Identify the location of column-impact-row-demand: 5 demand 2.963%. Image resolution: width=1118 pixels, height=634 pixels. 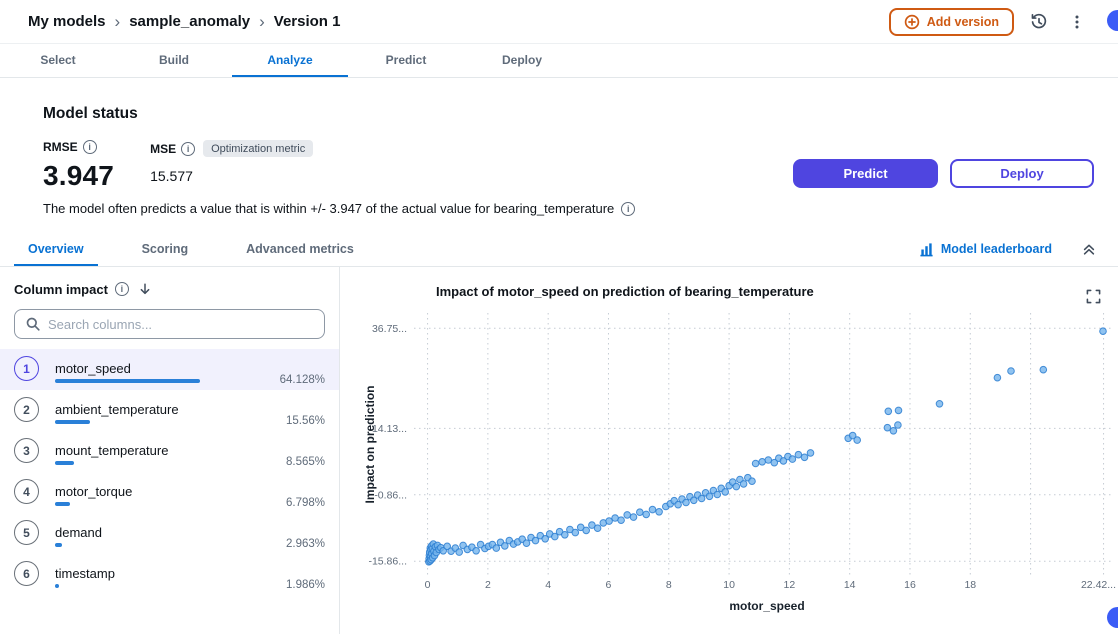
(169, 533).